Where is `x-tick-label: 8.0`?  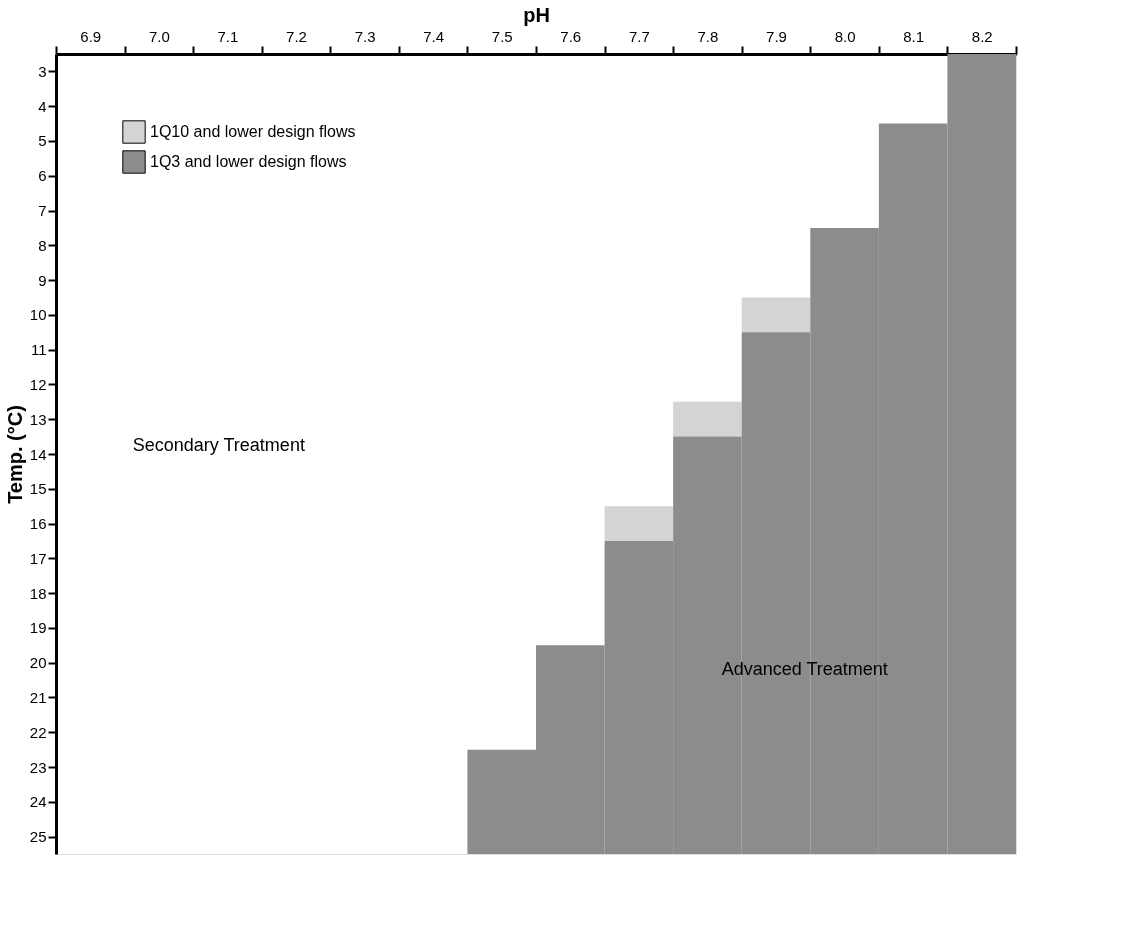 x-tick-label: 8.0 is located at coordinates (845, 36).